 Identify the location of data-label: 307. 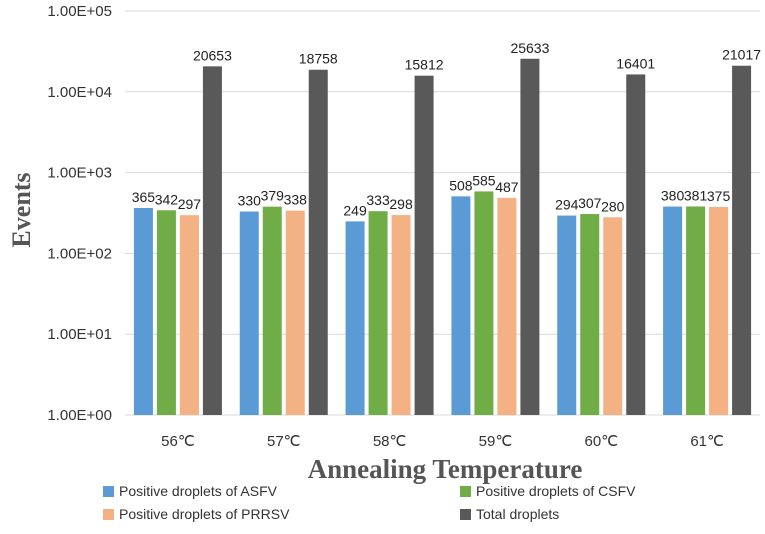
(590, 203).